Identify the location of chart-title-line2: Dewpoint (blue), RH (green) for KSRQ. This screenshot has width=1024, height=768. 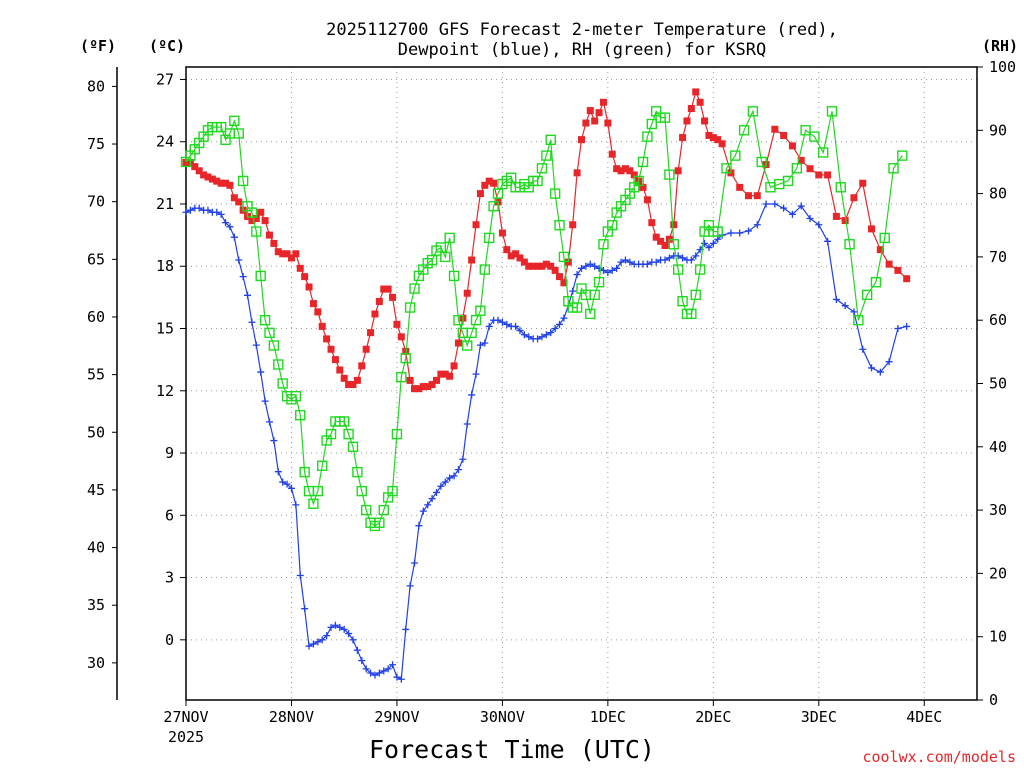
(582, 50).